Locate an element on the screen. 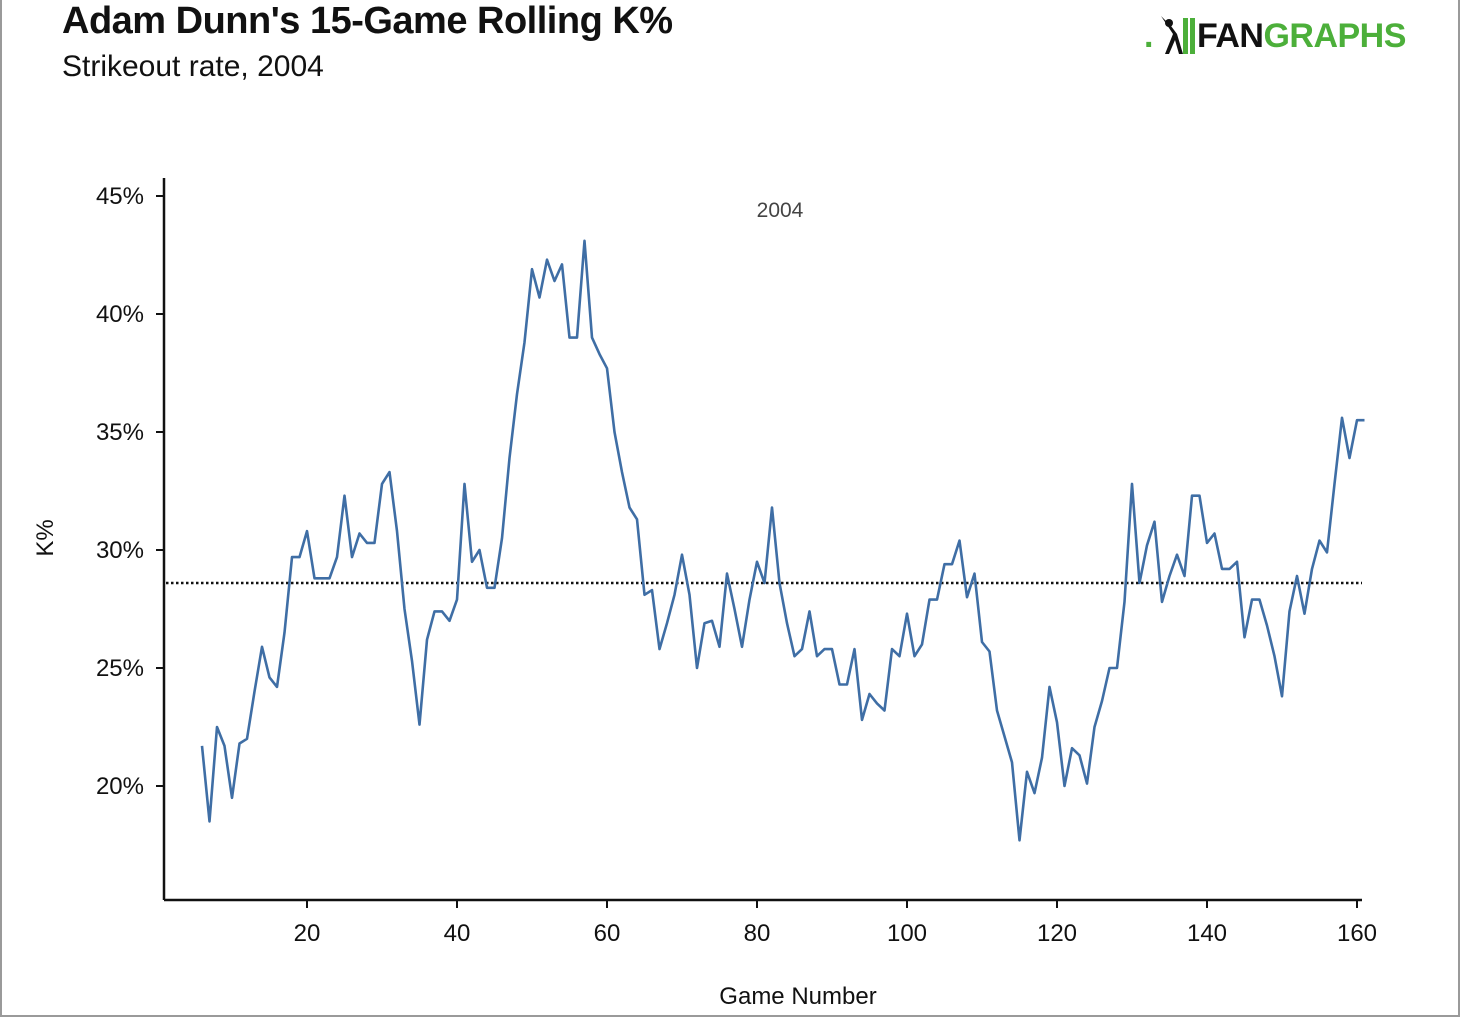 The width and height of the screenshot is (1460, 1017). x-tick-label: 120 is located at coordinates (1057, 933).